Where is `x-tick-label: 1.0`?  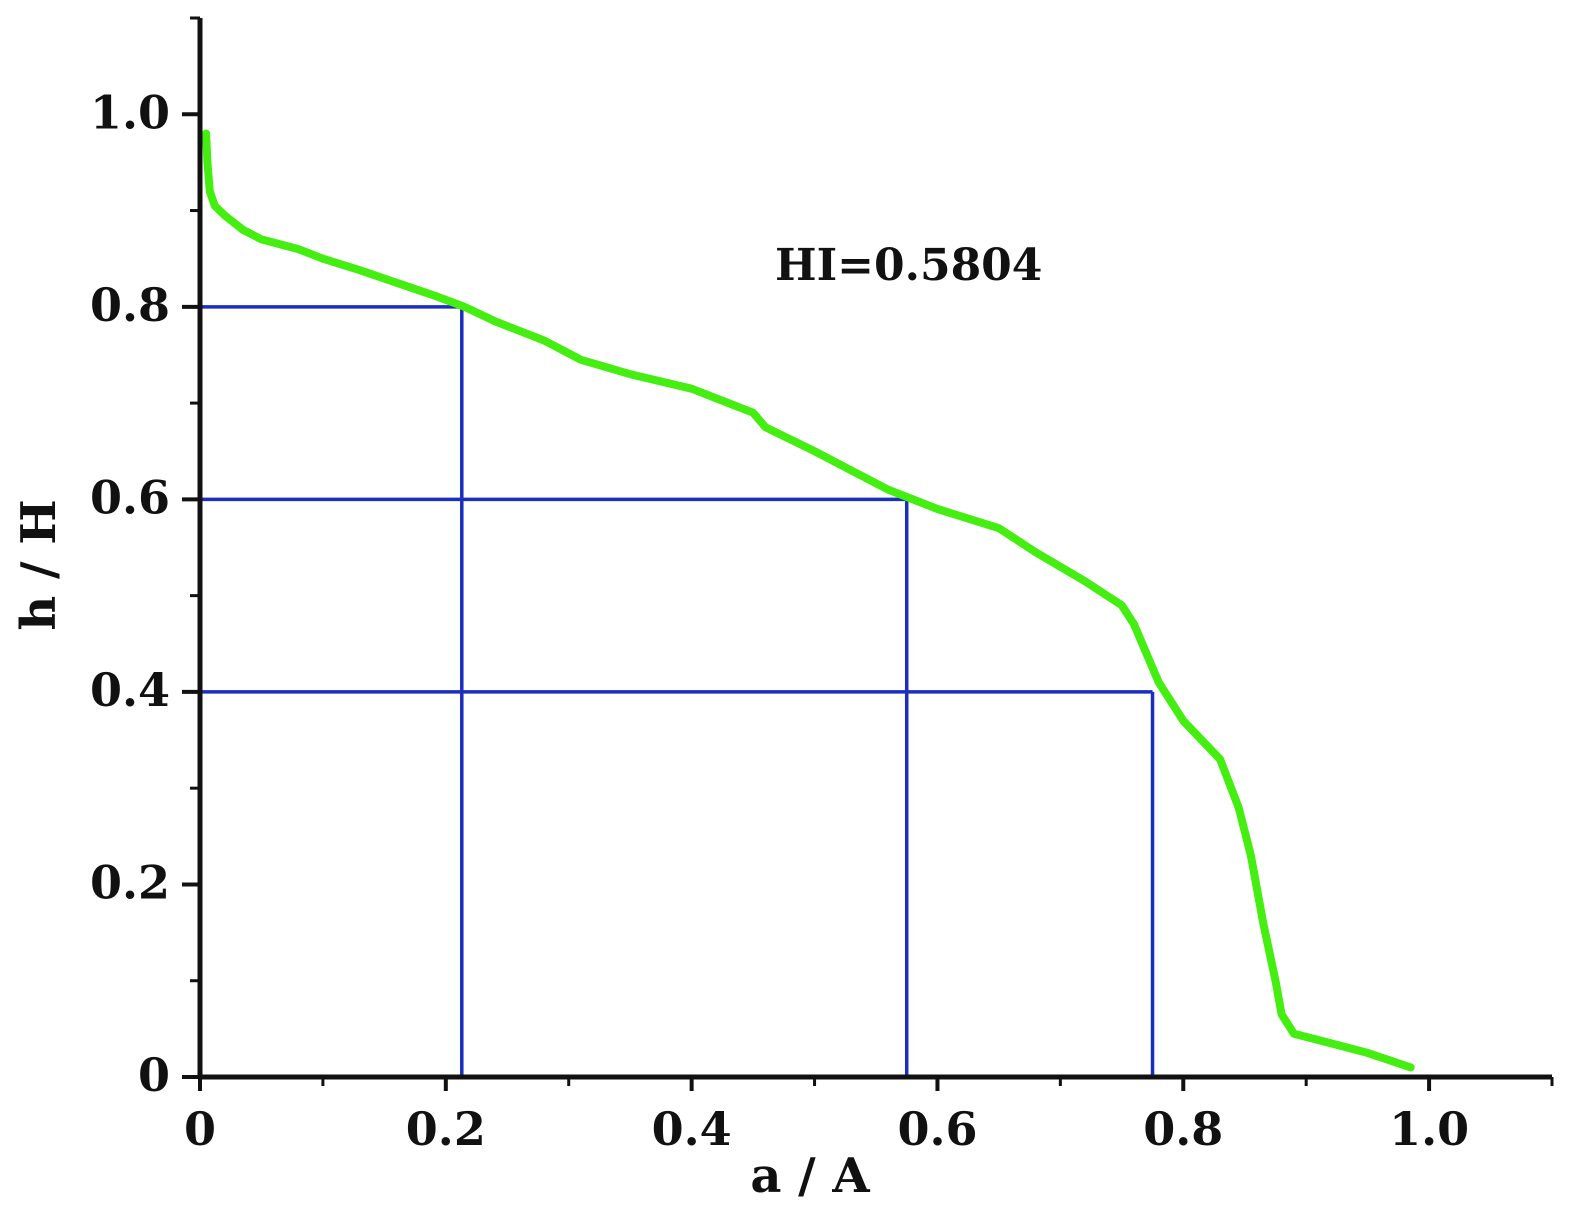
x-tick-label: 1.0 is located at coordinates (1429, 1129).